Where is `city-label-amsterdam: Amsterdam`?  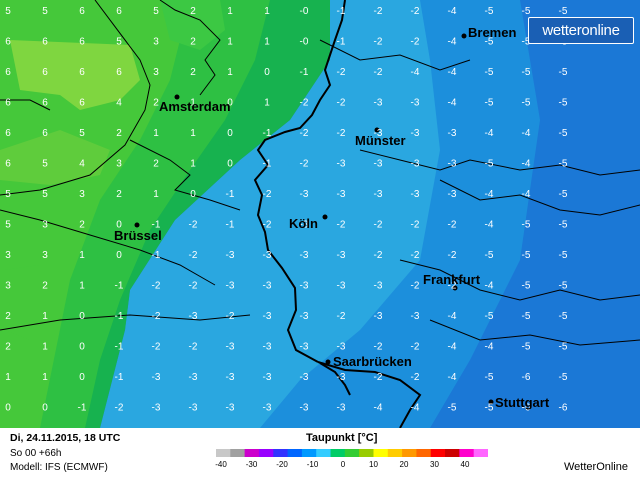 city-label-amsterdam: Amsterdam is located at coordinates (195, 106).